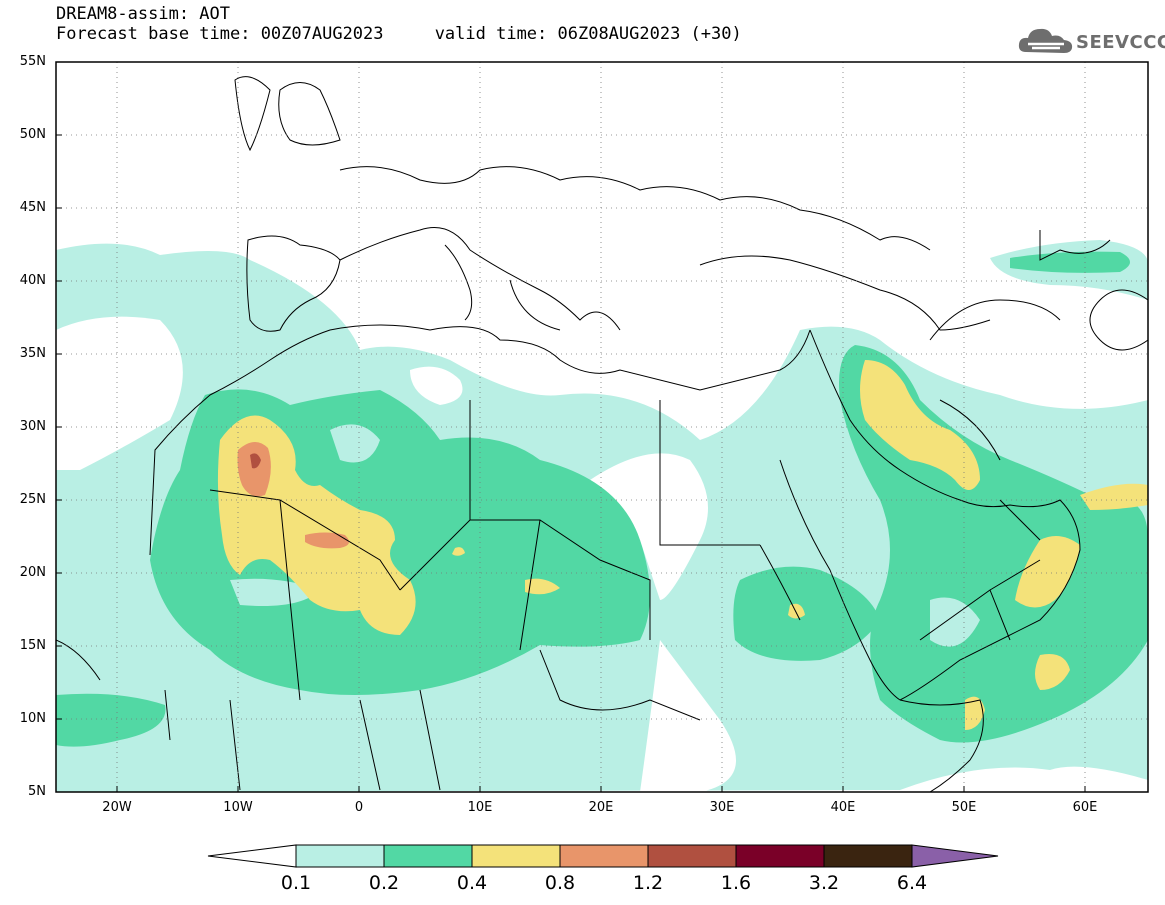 The image size is (1165, 905). I want to click on lon-label: 20W, so click(117, 807).